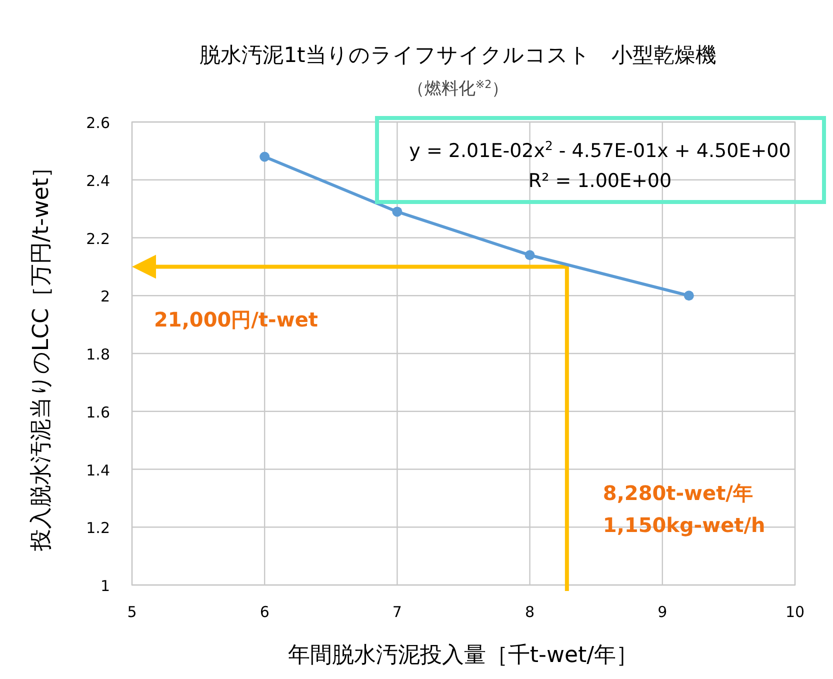 The image size is (833, 679). Describe the element at coordinates (530, 612) in the screenshot. I see `x-tick-label: 8` at that location.